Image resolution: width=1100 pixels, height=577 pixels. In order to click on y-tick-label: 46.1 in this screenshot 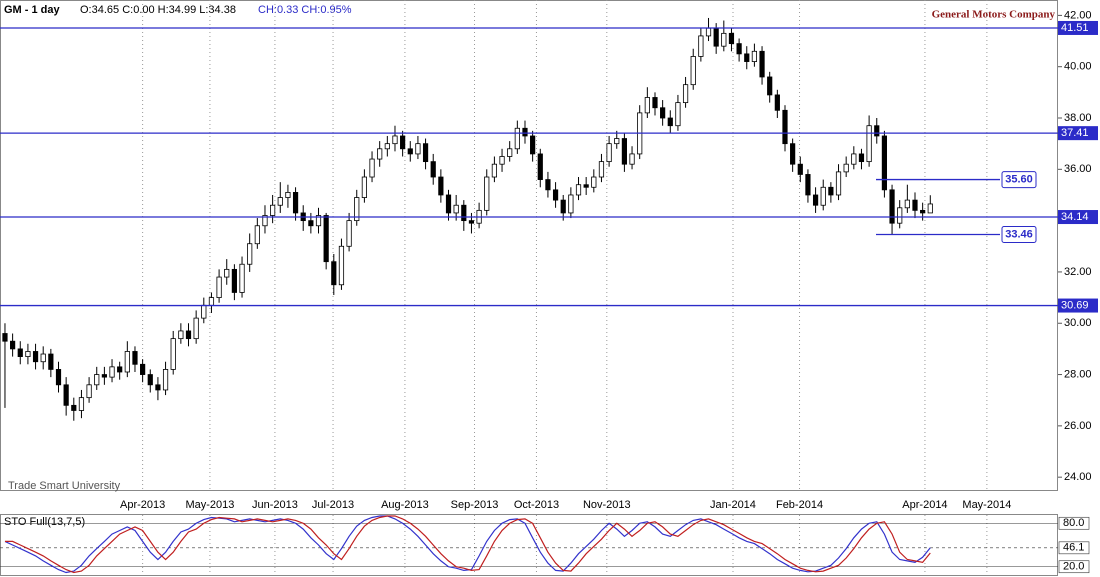, I will do `click(1073, 548)`.